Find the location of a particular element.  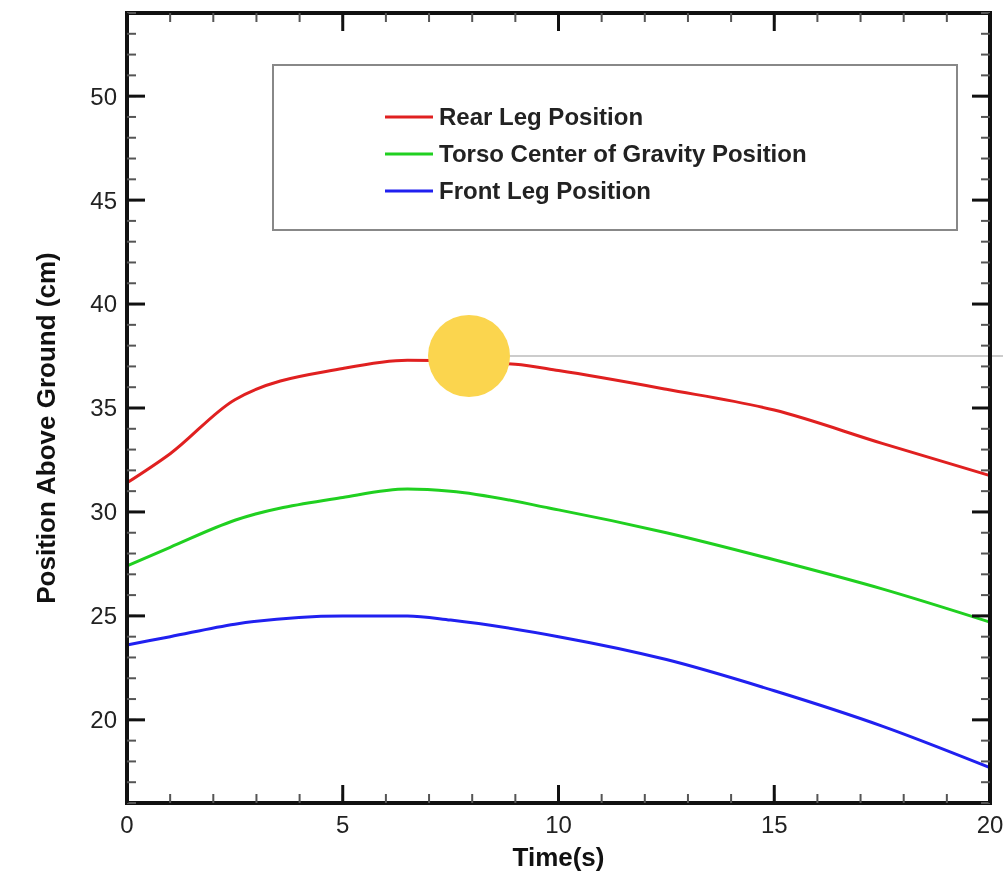

y-tick-label: 40 is located at coordinates (103, 304).